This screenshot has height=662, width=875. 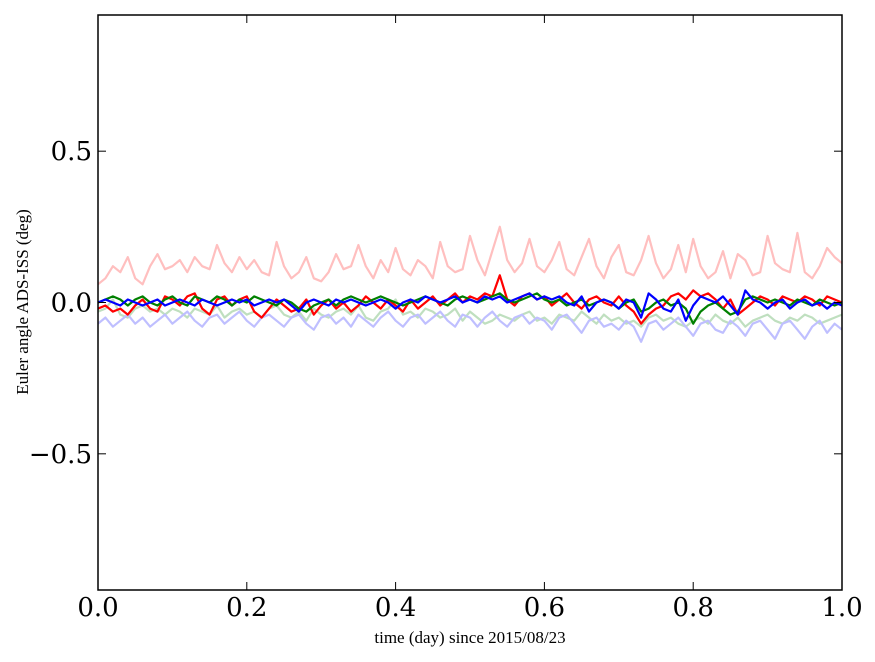 What do you see at coordinates (469, 637) in the screenshot?
I see `x-axis-label: time (day) since 2015/08/23` at bounding box center [469, 637].